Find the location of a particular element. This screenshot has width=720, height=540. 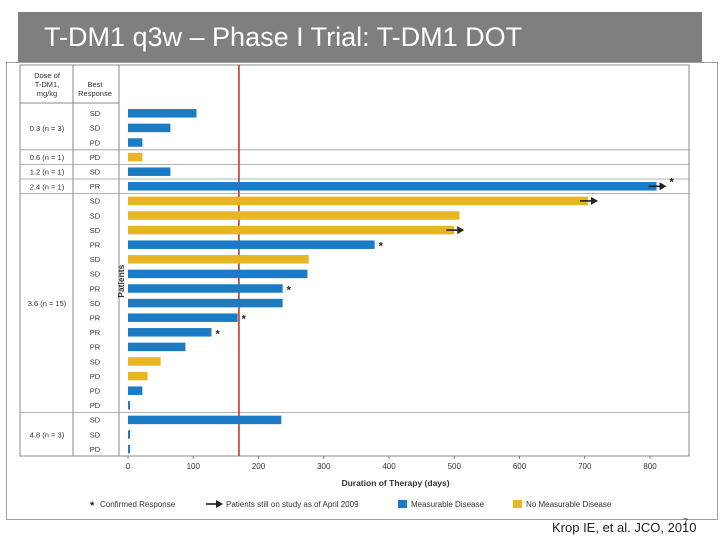

title-bar: T-DM1 q3w – Phase I Trial: T-DM1 DOT is located at coordinates (360, 37).